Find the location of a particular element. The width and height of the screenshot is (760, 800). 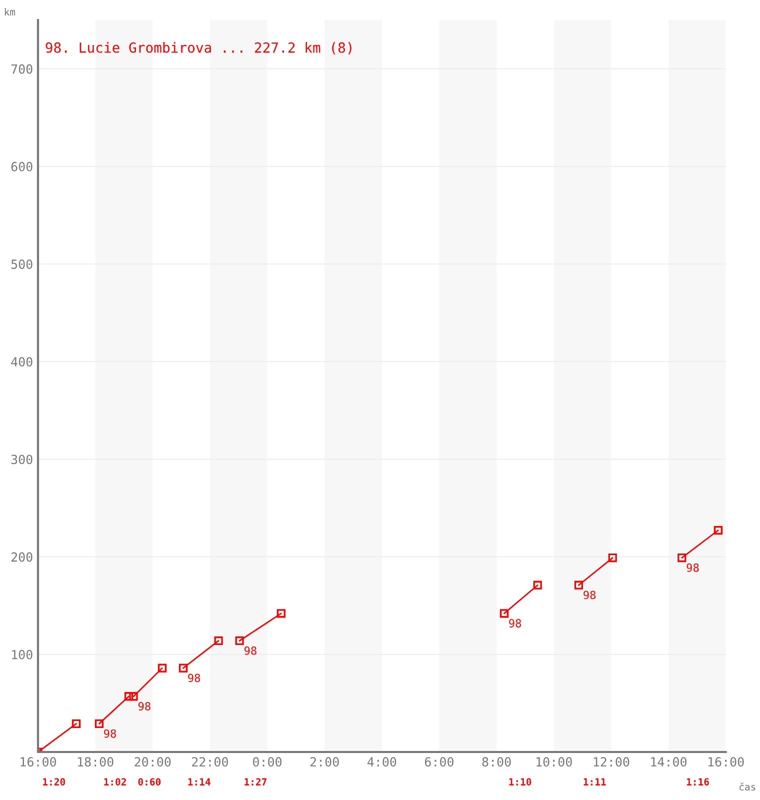

y-tick-label: 200 is located at coordinates (21, 557).